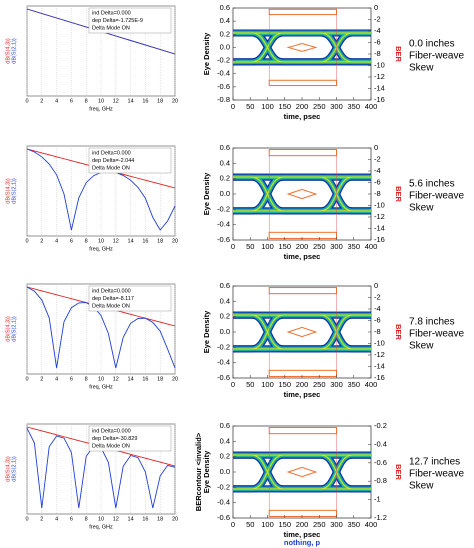 The image size is (474, 548). I want to click on caption: 12.7 inches, so click(434, 462).